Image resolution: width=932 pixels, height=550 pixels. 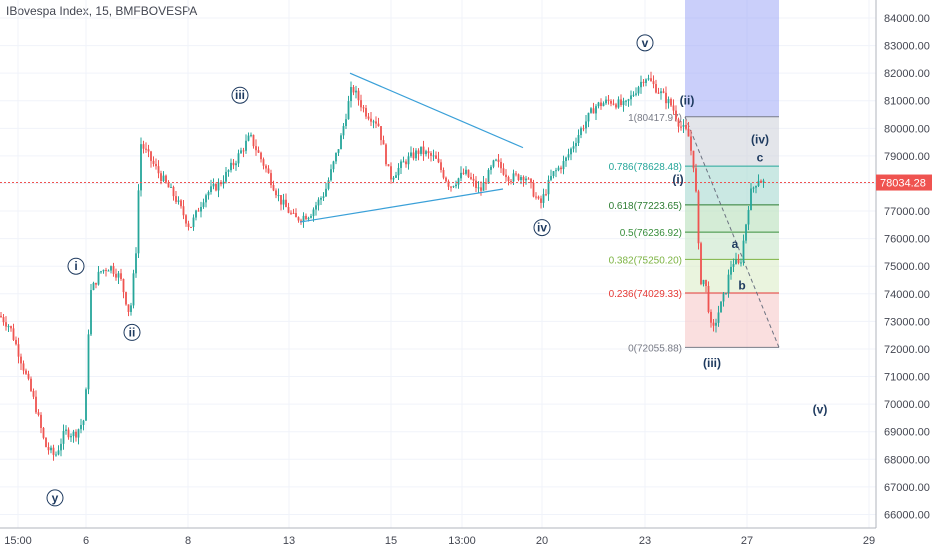 What do you see at coordinates (645, 167) in the screenshot?
I see `fib-level-label: 0.786(78628.48)` at bounding box center [645, 167].